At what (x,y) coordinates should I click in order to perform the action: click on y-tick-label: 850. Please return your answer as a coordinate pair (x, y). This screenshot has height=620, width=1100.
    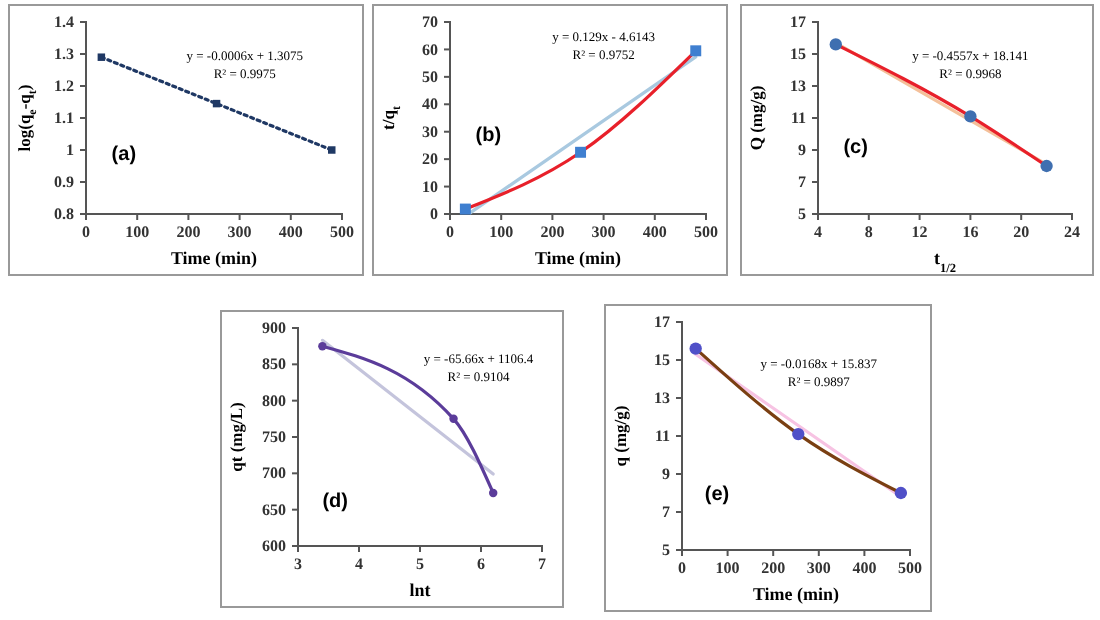
    Looking at the image, I should click on (274, 364).